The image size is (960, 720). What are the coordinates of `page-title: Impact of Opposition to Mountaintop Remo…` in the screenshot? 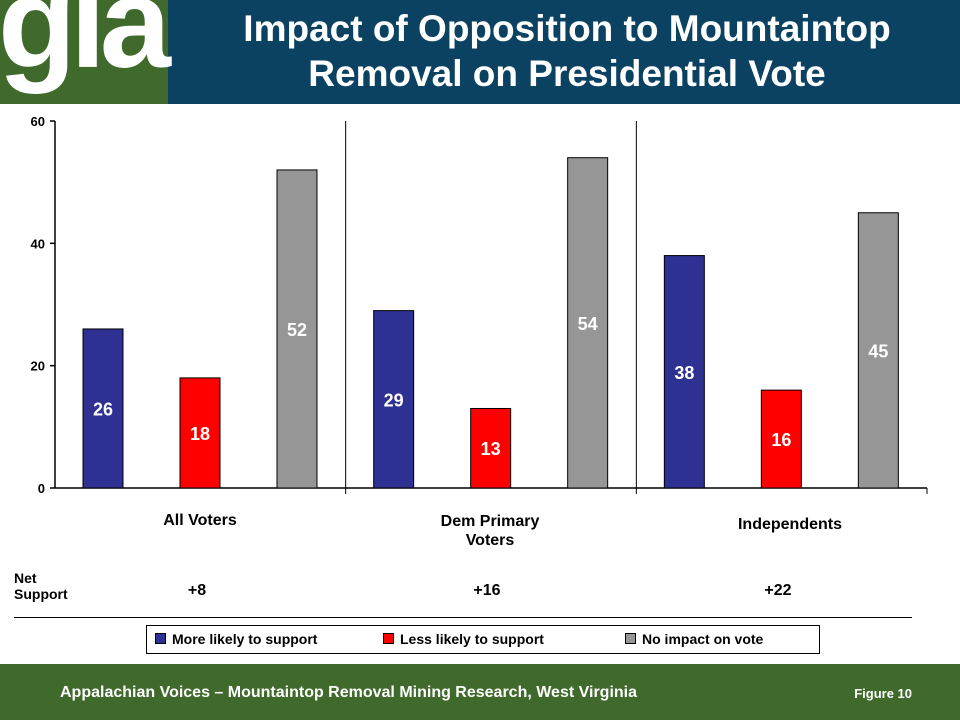 It's located at (567, 51).